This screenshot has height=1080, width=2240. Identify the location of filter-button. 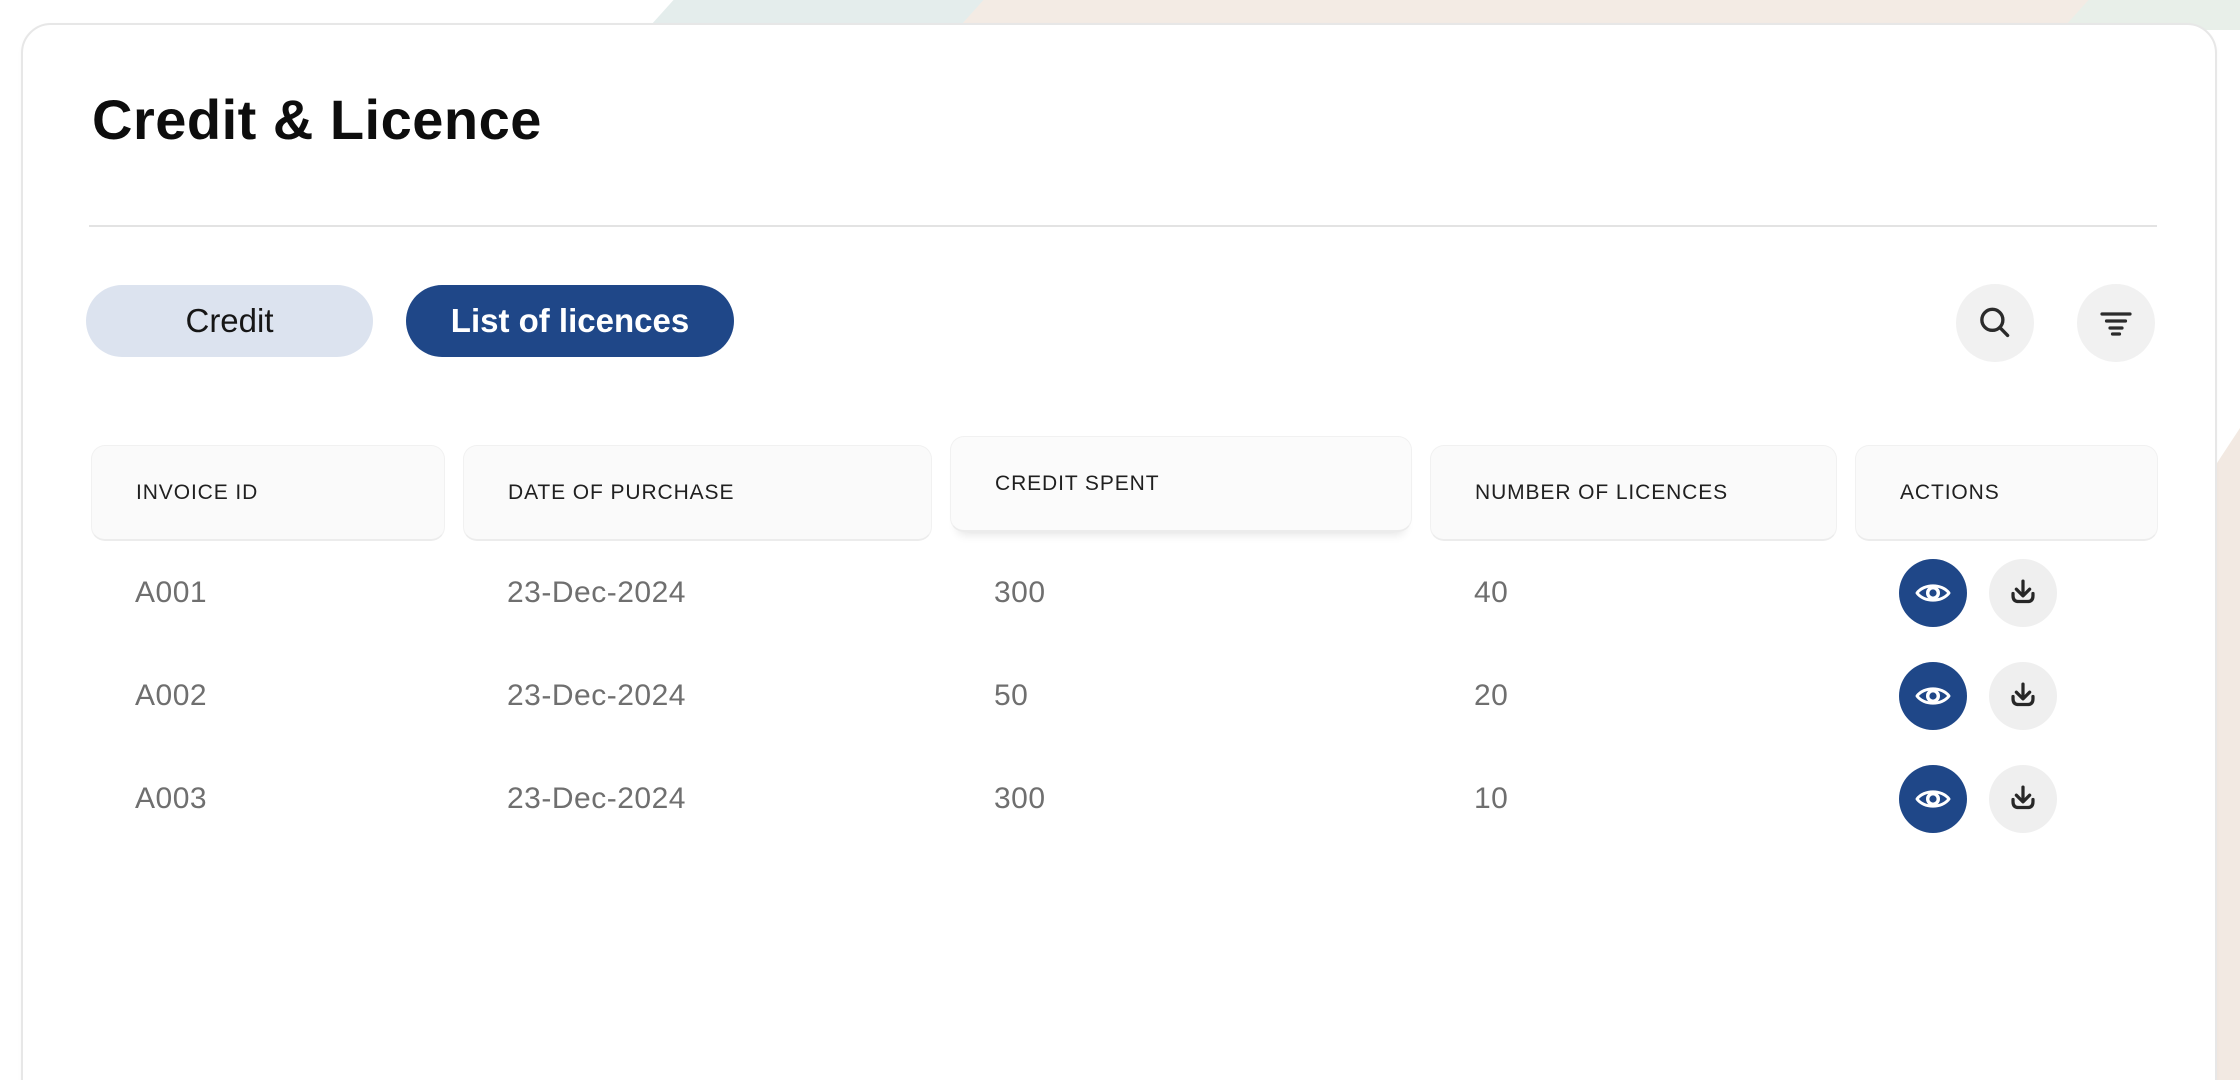
(2116, 323).